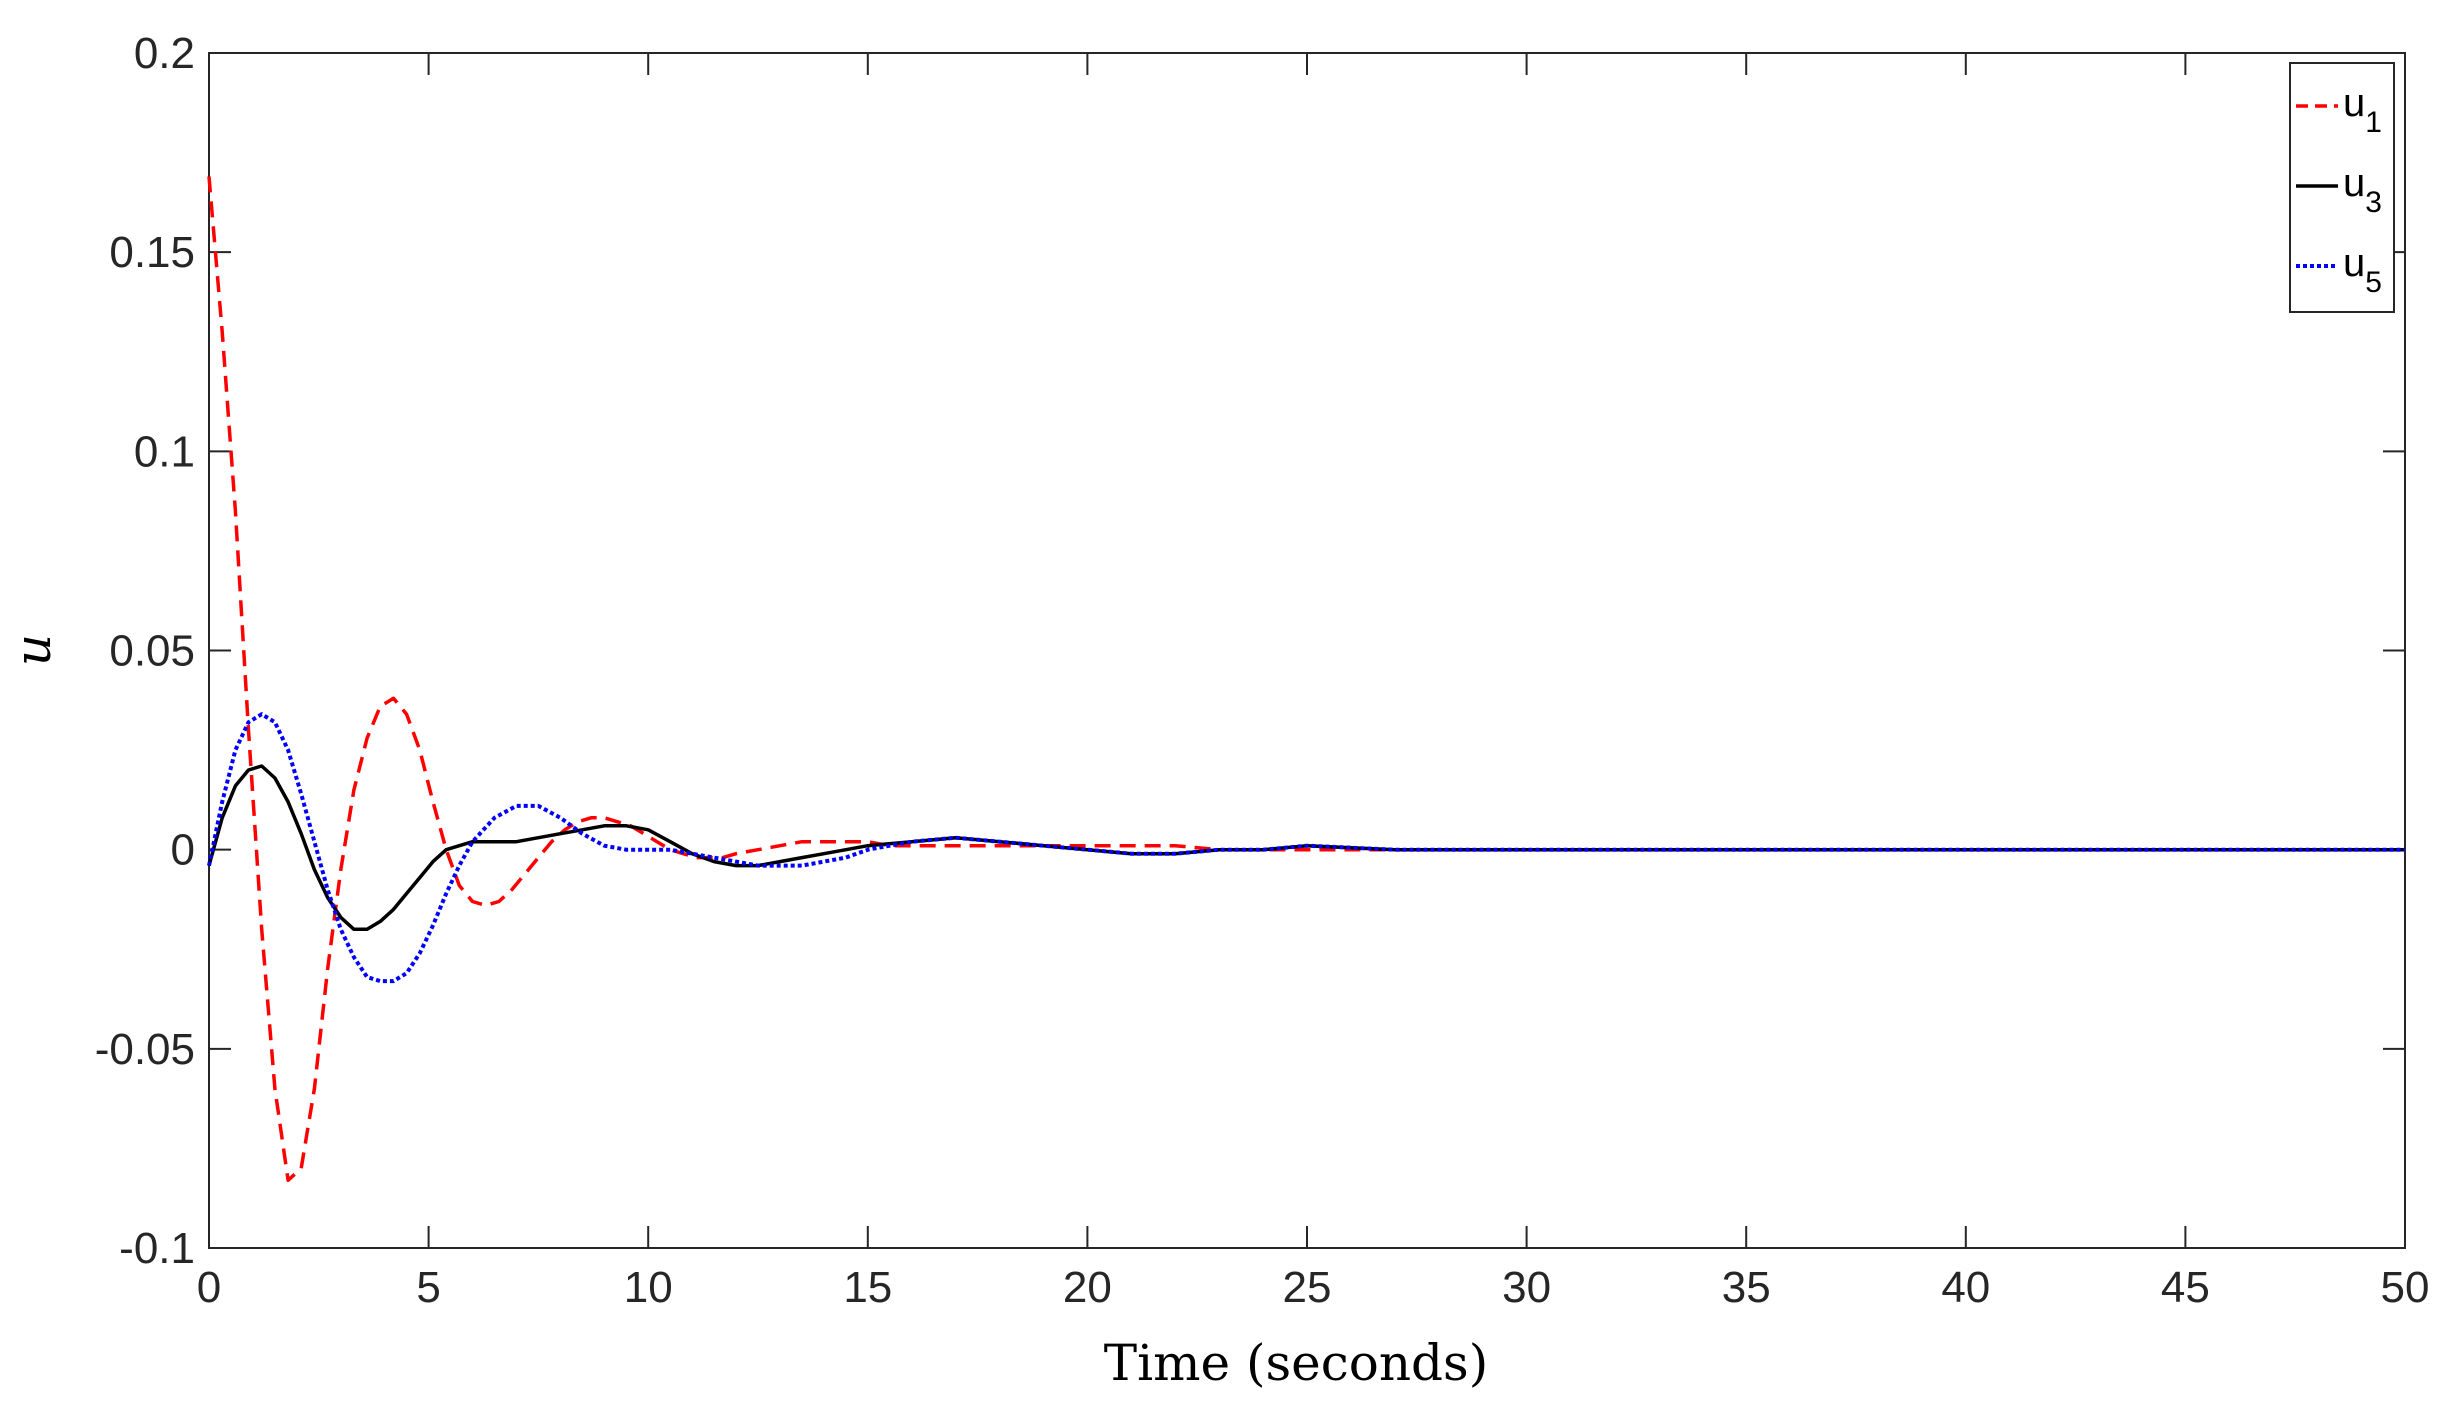 Image resolution: width=2449 pixels, height=1411 pixels. I want to click on legend-entry-label: u3, so click(2362, 190).